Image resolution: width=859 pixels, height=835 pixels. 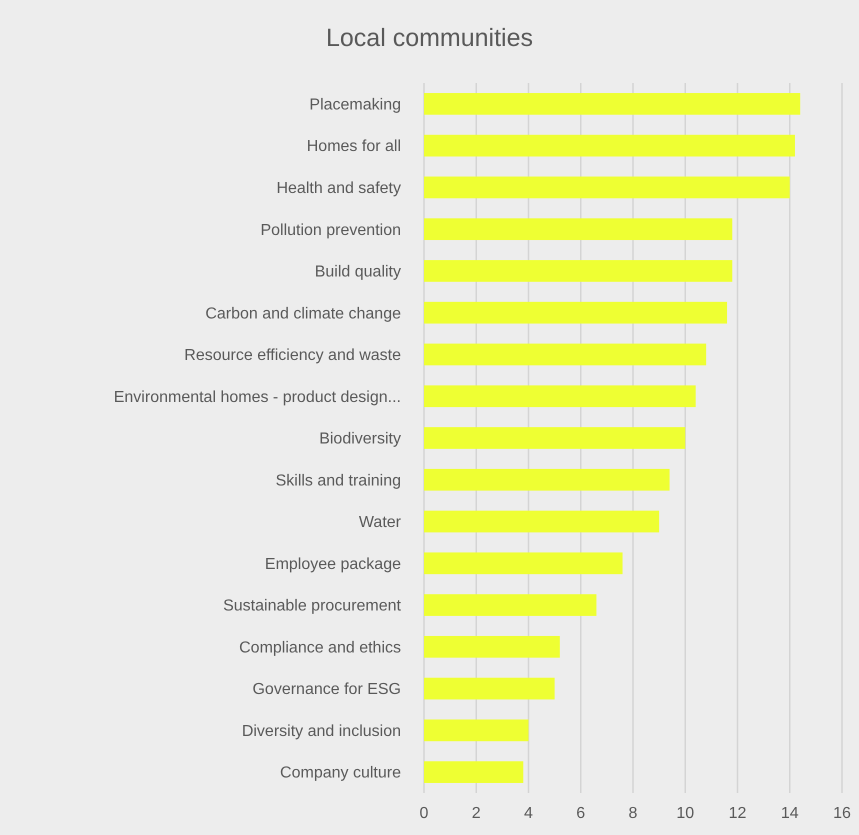 What do you see at coordinates (338, 189) in the screenshot?
I see `y-tick-label: Health and safety` at bounding box center [338, 189].